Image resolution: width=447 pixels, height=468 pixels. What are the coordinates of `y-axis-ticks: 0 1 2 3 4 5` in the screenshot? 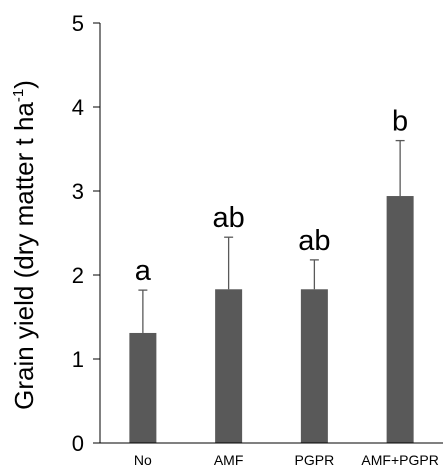 It's located at (86, 233).